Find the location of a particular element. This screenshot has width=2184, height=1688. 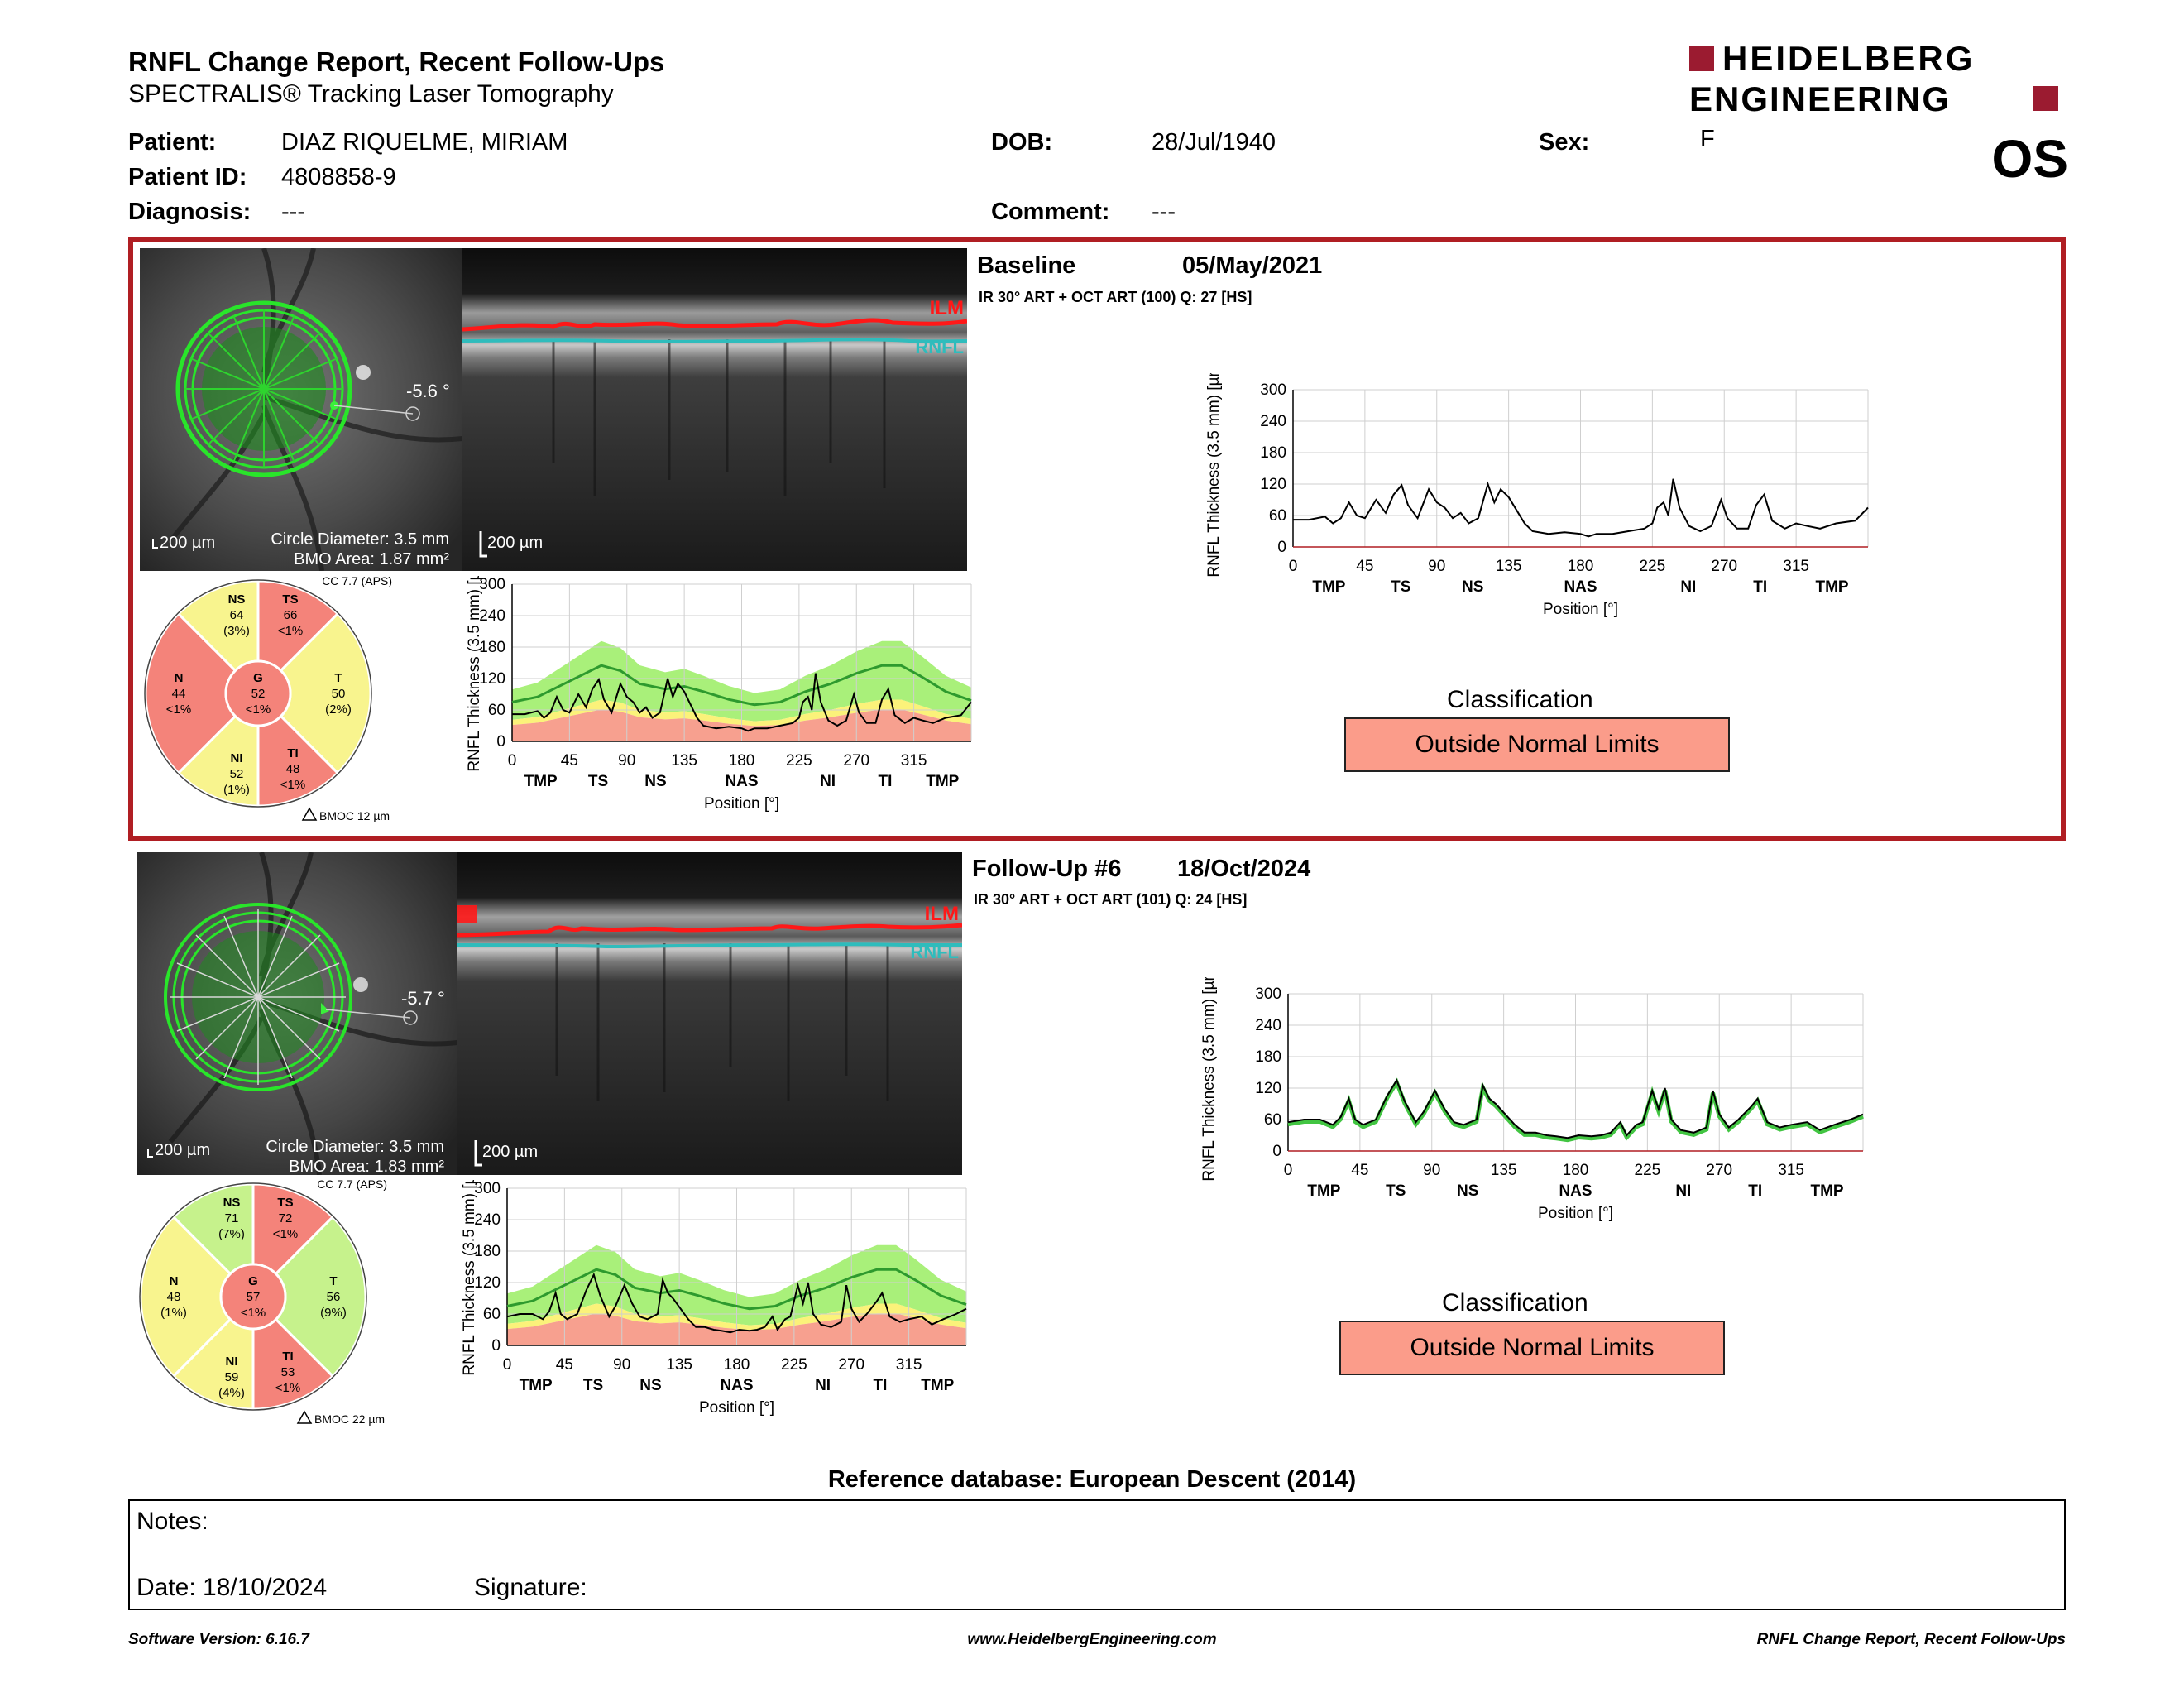

baseline-ns-value: 64 is located at coordinates (237, 615).